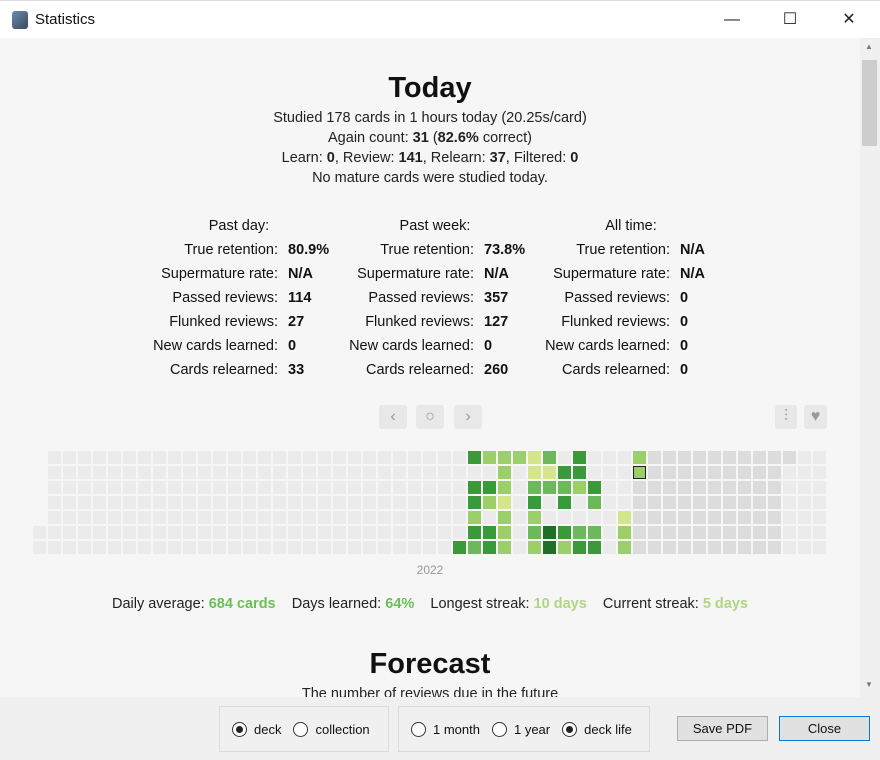 This screenshot has width=880, height=760. Describe the element at coordinates (430, 417) in the screenshot. I see `heatmap-today-button: ○` at that location.